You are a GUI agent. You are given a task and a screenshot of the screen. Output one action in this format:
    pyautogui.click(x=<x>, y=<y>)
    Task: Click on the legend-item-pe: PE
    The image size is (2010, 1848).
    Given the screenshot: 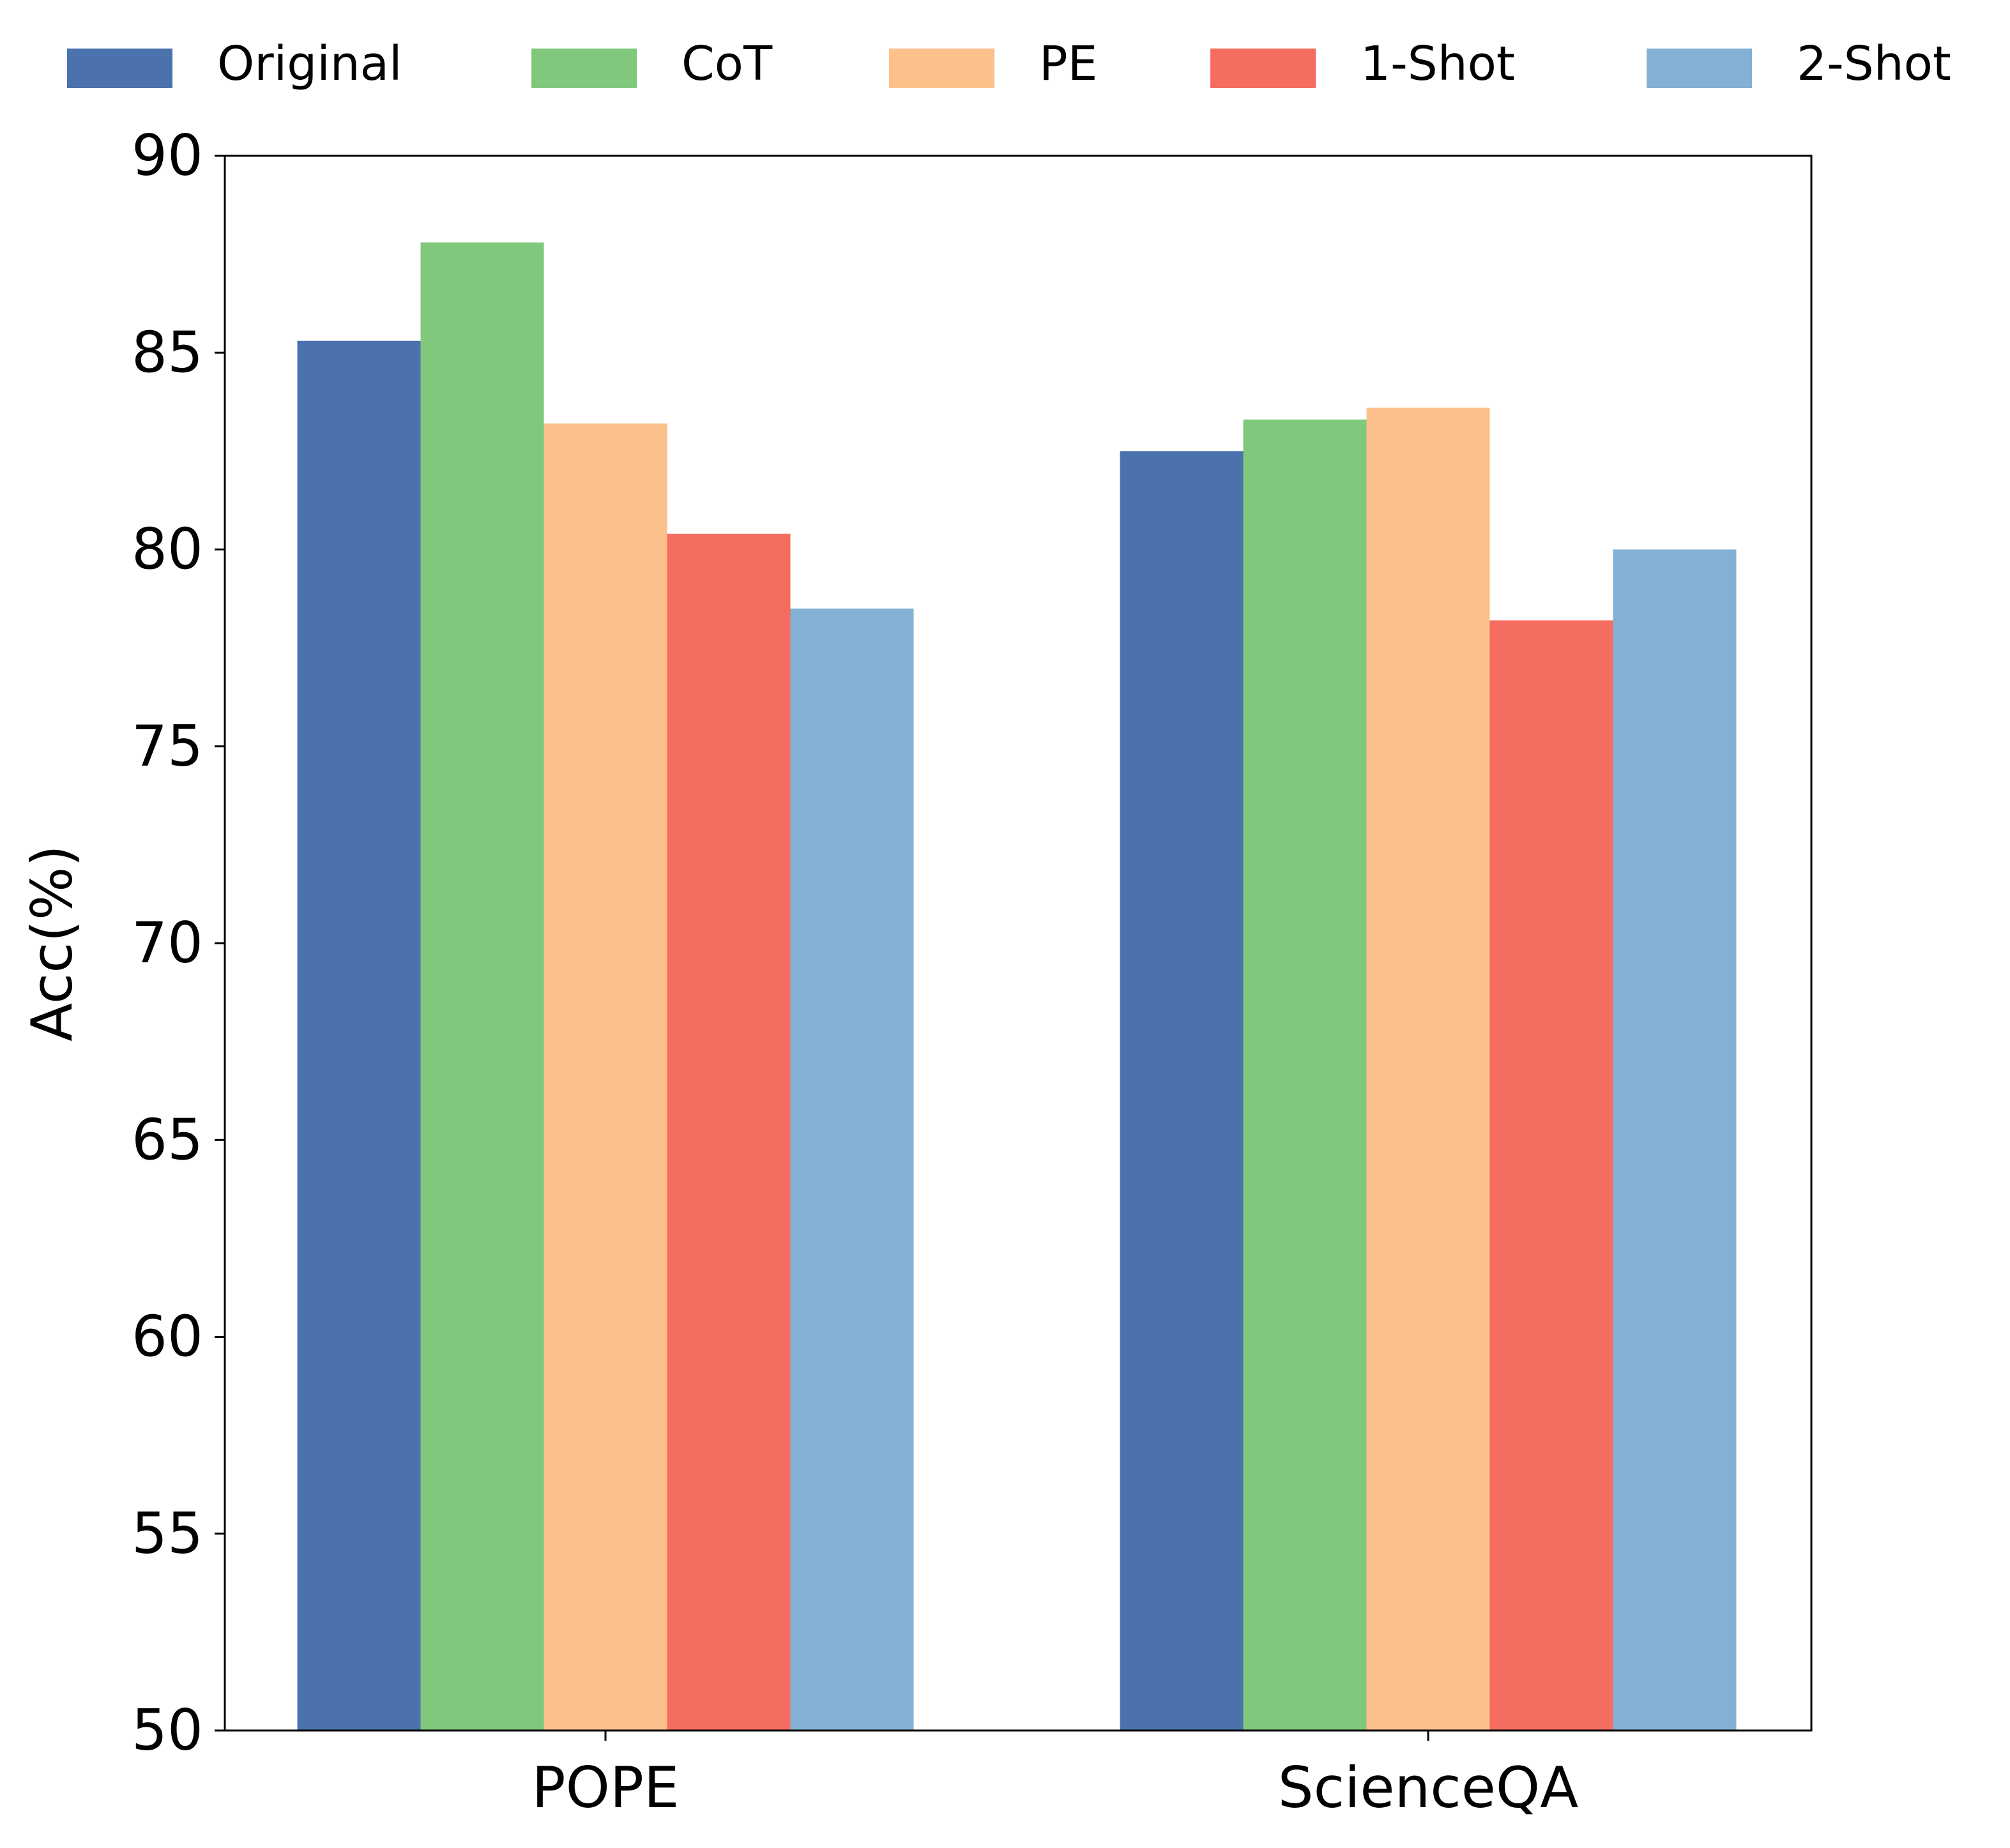 What is the action you would take?
    pyautogui.click(x=993, y=63)
    